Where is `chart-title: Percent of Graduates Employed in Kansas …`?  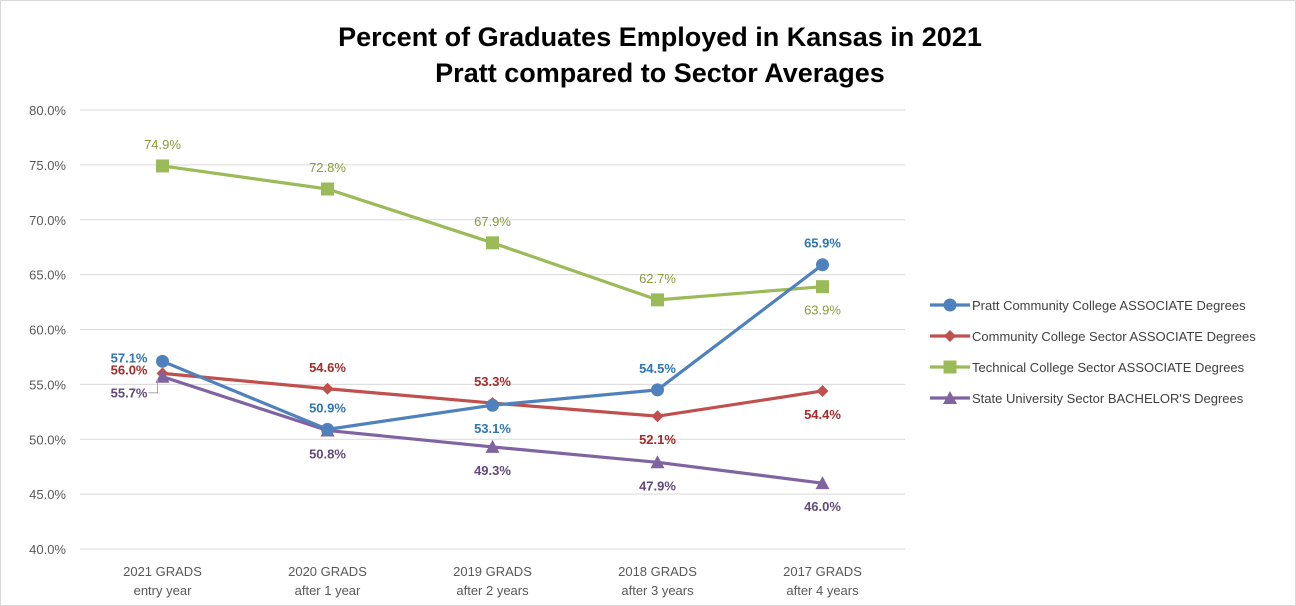 chart-title: Percent of Graduates Employed in Kansas … is located at coordinates (660, 55).